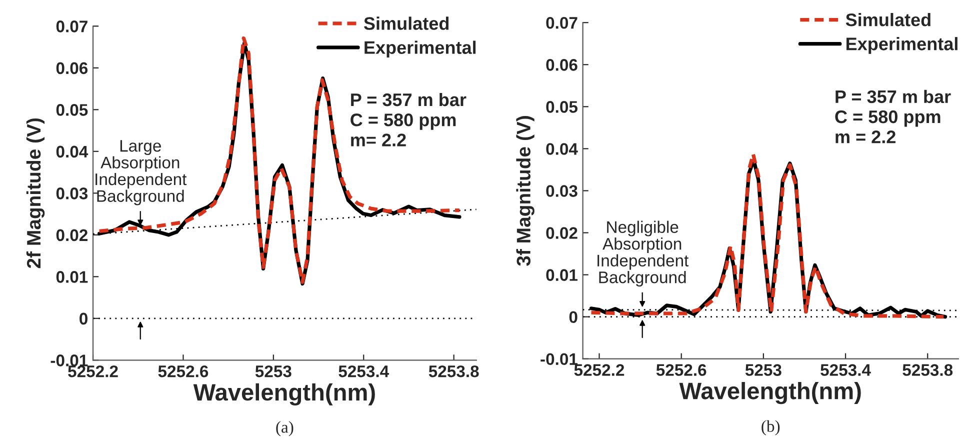 The height and width of the screenshot is (443, 973). Describe the element at coordinates (643, 253) in the screenshot. I see `annotation: Negligible Absorption Independent Background` at that location.